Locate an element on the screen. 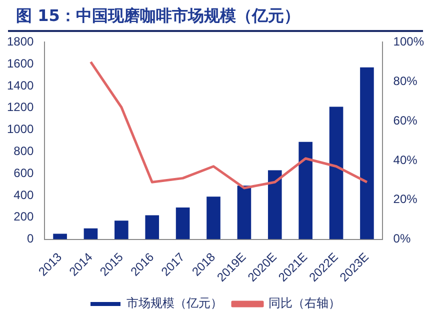 The image size is (431, 320). y-tick-label: 200 is located at coordinates (24, 217).